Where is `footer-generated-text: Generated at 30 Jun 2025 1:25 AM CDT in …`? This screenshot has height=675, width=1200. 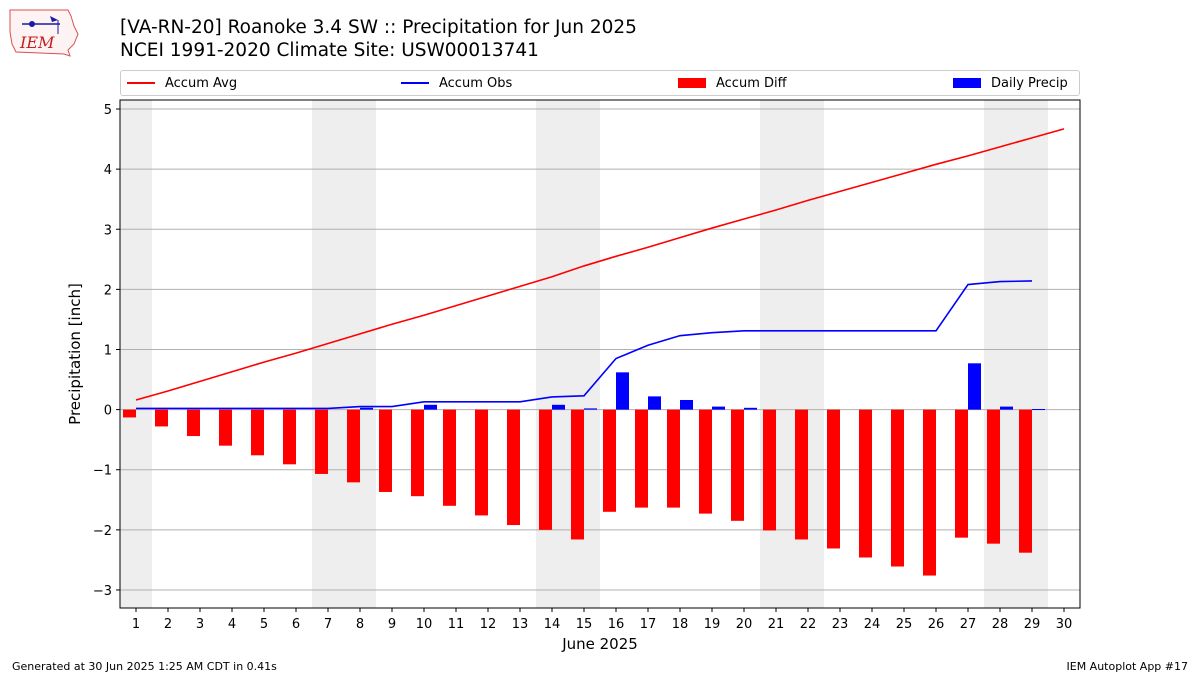
footer-generated-text: Generated at 30 Jun 2025 1:25 AM CDT in … is located at coordinates (144, 666).